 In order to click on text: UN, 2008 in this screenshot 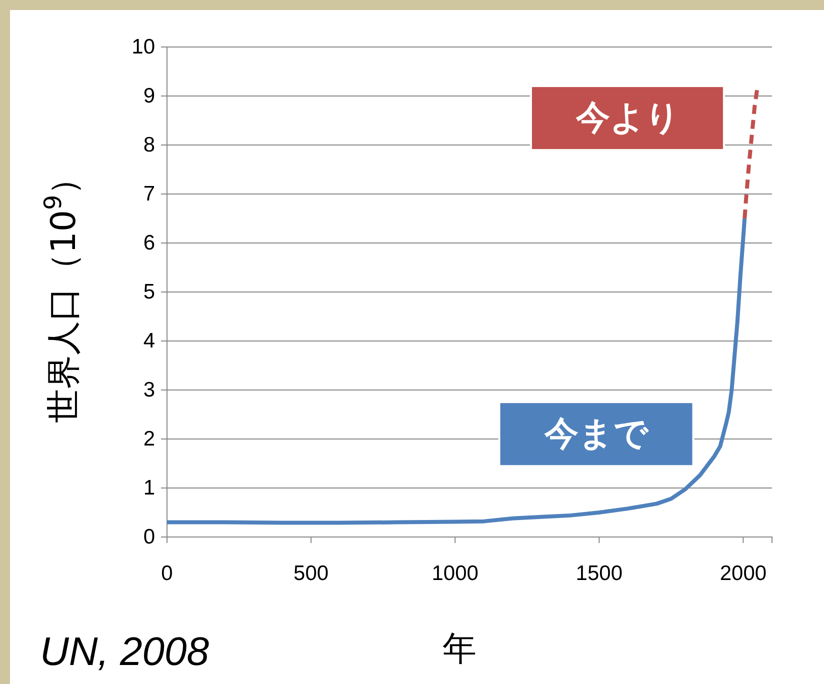, I will do `click(125, 652)`.